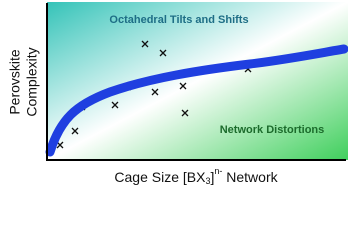 This screenshot has height=240, width=348. Describe the element at coordinates (218, 171) in the screenshot. I see `x-label-superscript: n-` at that location.